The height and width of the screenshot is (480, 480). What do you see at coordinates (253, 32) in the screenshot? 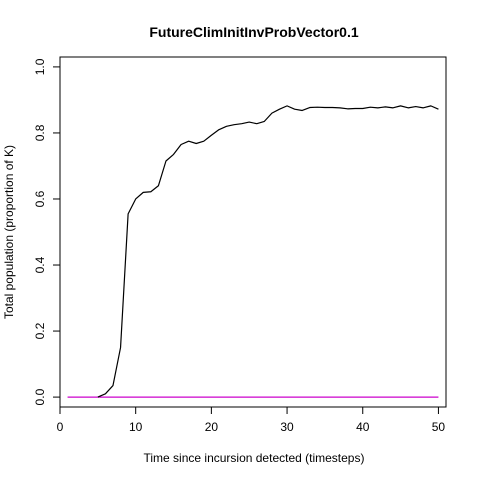
I see `chart-title: FutureClimInitInvProbVector0.1` at bounding box center [253, 32].